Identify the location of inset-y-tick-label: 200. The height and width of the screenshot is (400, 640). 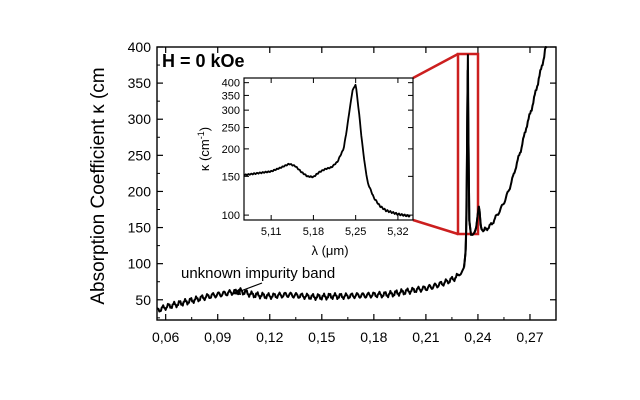
(231, 150).